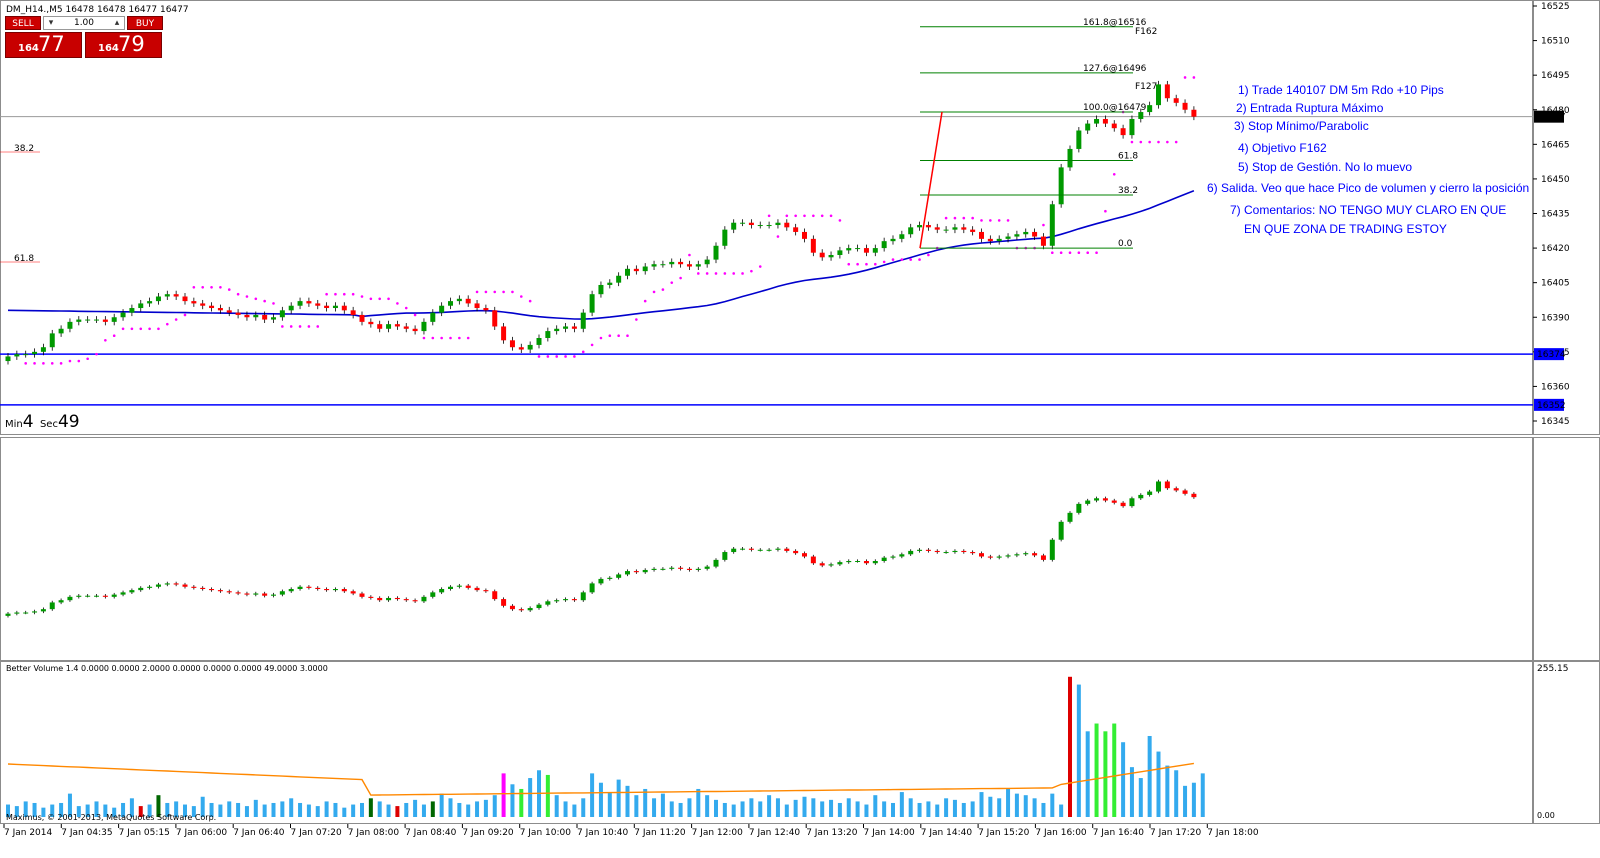 The height and width of the screenshot is (858, 1600). What do you see at coordinates (374, 833) in the screenshot?
I see `time-tick-label: 7 Jan 08:00` at bounding box center [374, 833].